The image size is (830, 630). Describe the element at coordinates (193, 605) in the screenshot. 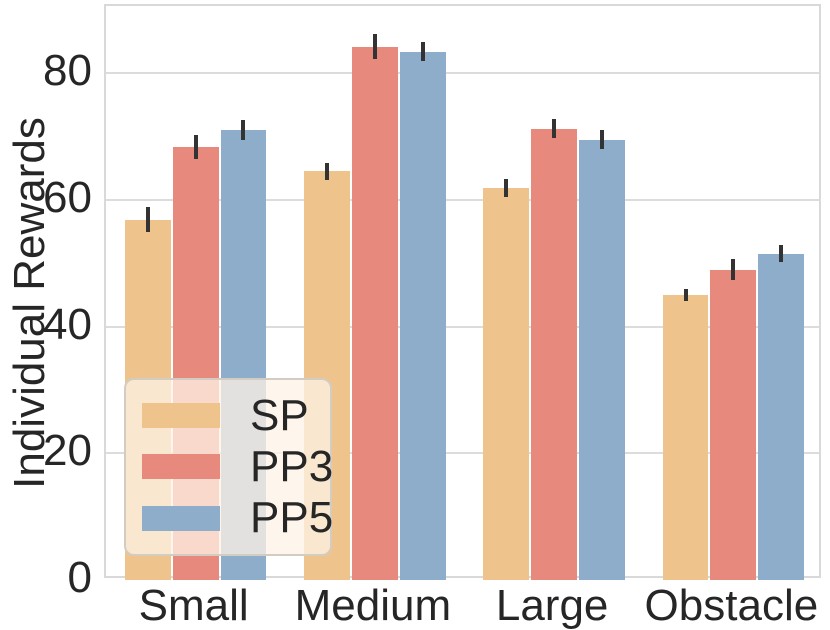

I see `x-tick-label-Small: Small` at that location.